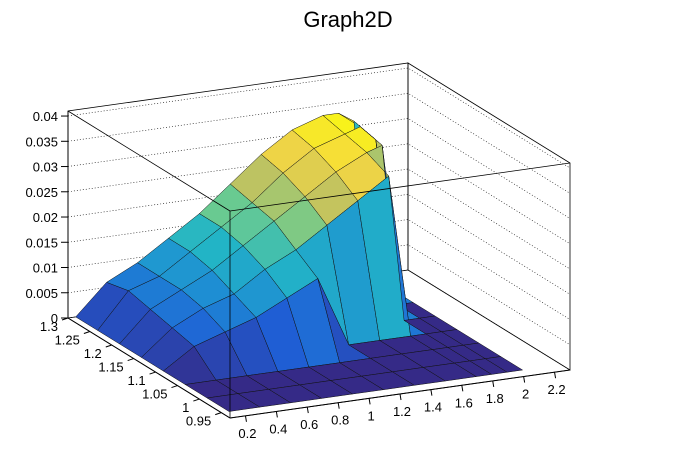 The image size is (696, 472). I want to click on y-tick-label: 1.15, so click(110, 367).